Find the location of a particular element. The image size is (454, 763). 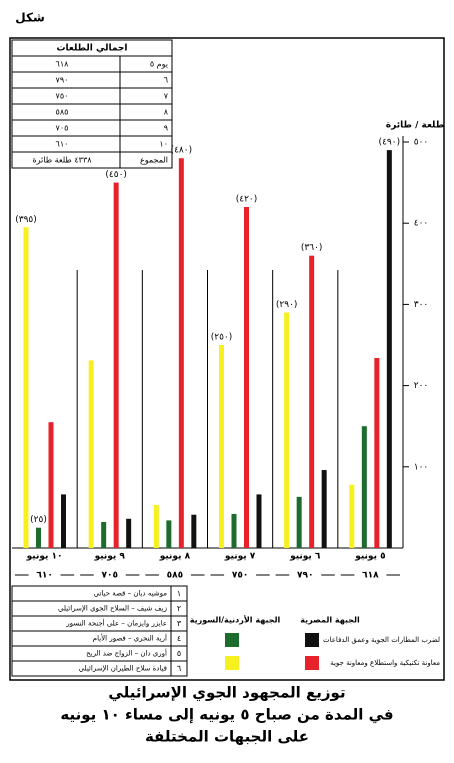

day-total: ٧٥٠ is located at coordinates (240, 576).